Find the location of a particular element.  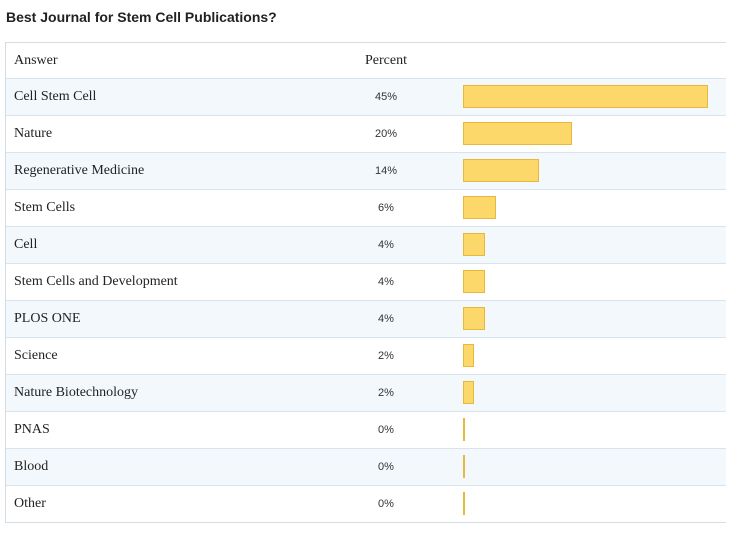

percent-label: 6% is located at coordinates (386, 208).